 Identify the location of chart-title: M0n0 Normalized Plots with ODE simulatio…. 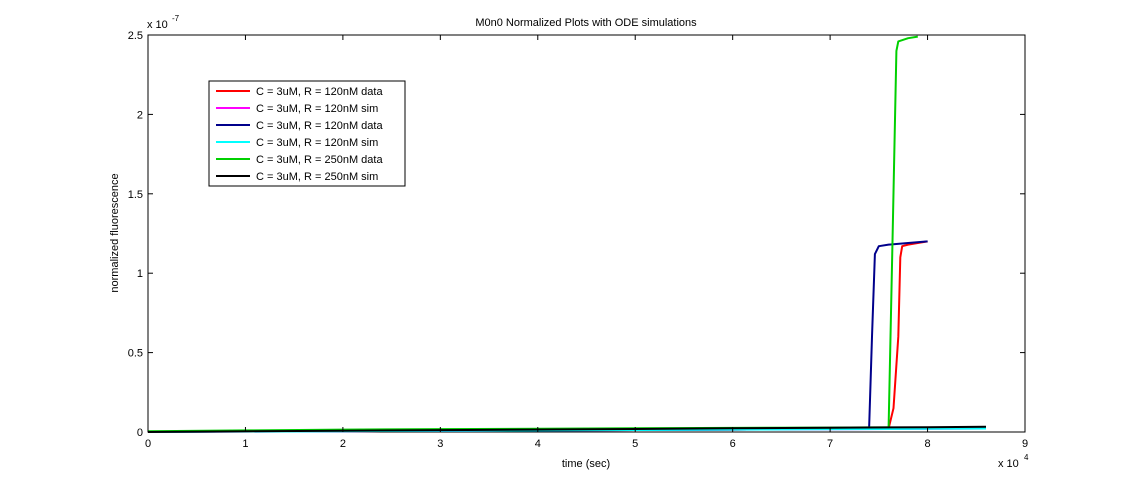
(586, 23).